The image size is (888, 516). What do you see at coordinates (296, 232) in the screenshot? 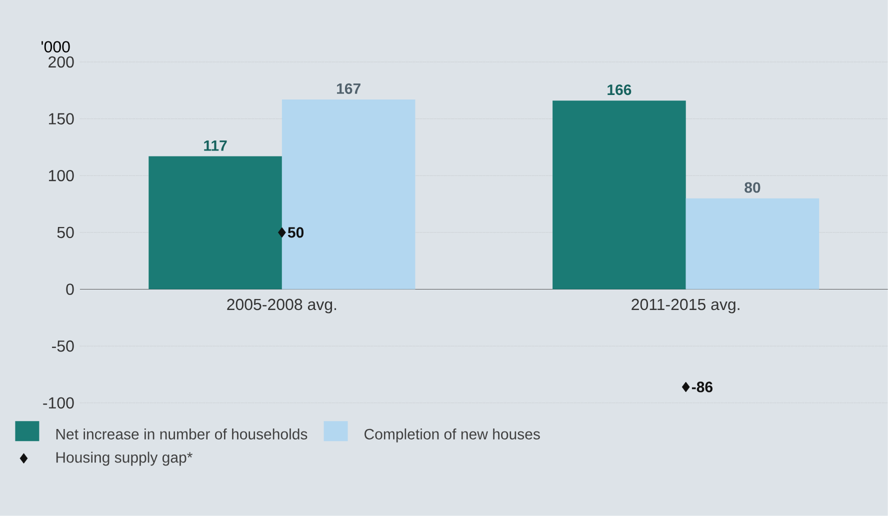
I see `data-label: 50` at bounding box center [296, 232].